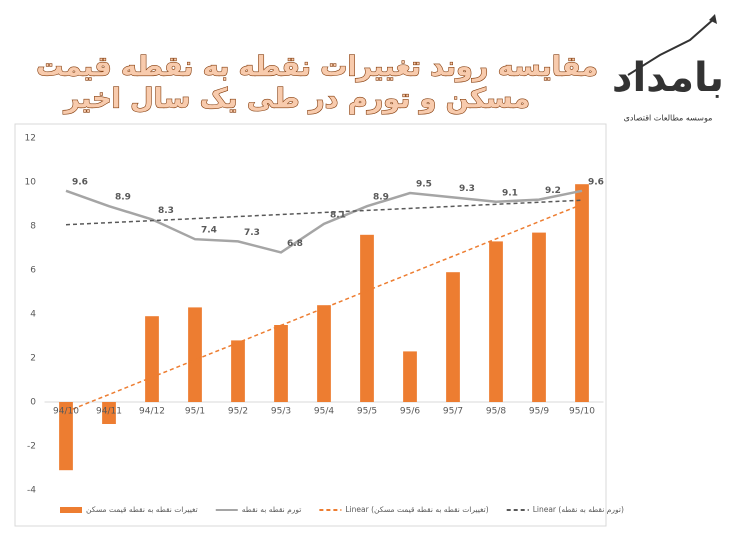  What do you see at coordinates (238, 412) in the screenshot?
I see `x-tick-label: 95/2` at bounding box center [238, 412].